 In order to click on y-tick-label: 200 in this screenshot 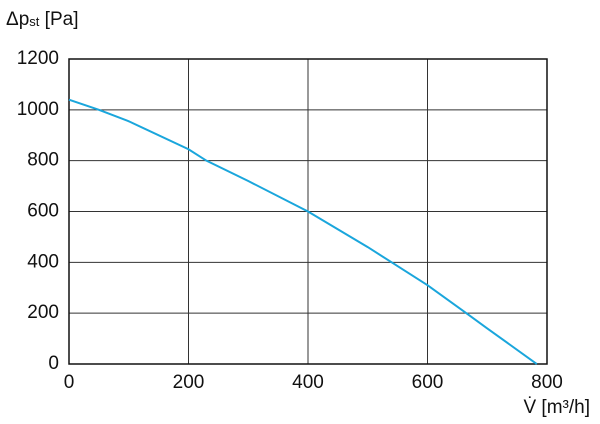, I will do `click(43, 312)`.